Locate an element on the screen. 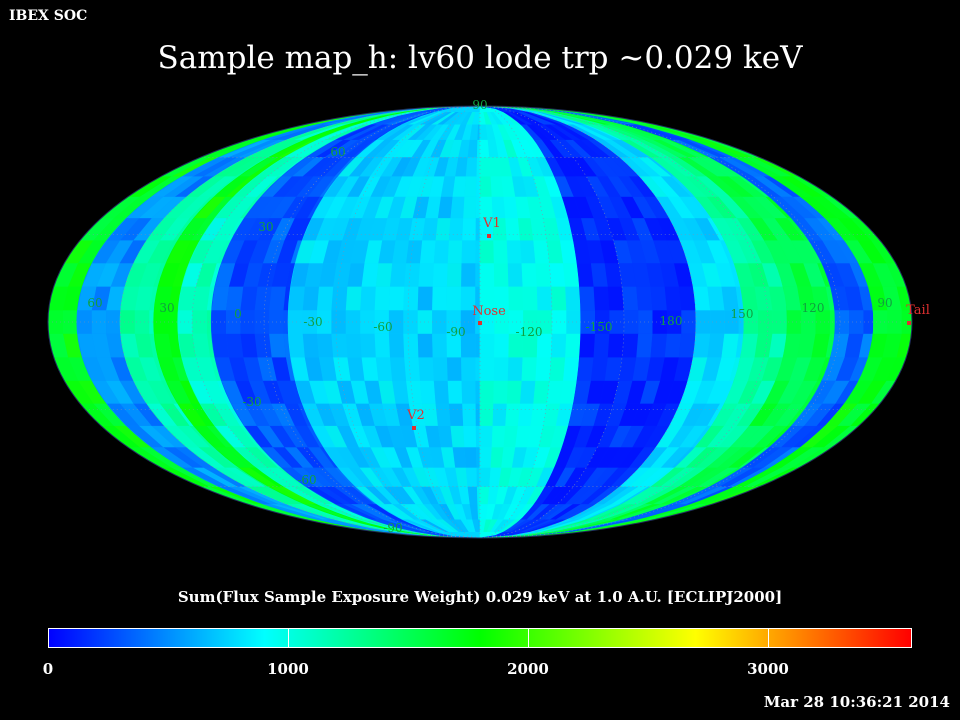  colorbar is located at coordinates (480, 638).